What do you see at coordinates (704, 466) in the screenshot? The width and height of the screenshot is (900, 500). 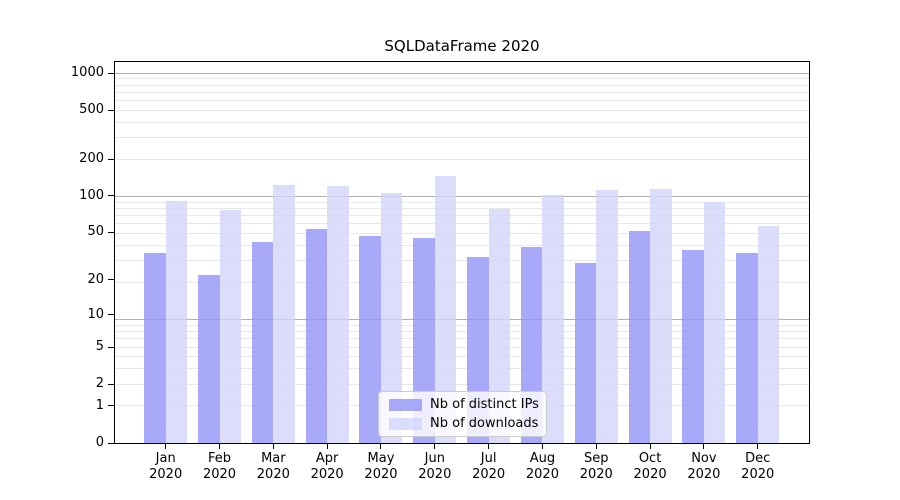 I see `x-axis-tick-label: Nov 2020` at bounding box center [704, 466].